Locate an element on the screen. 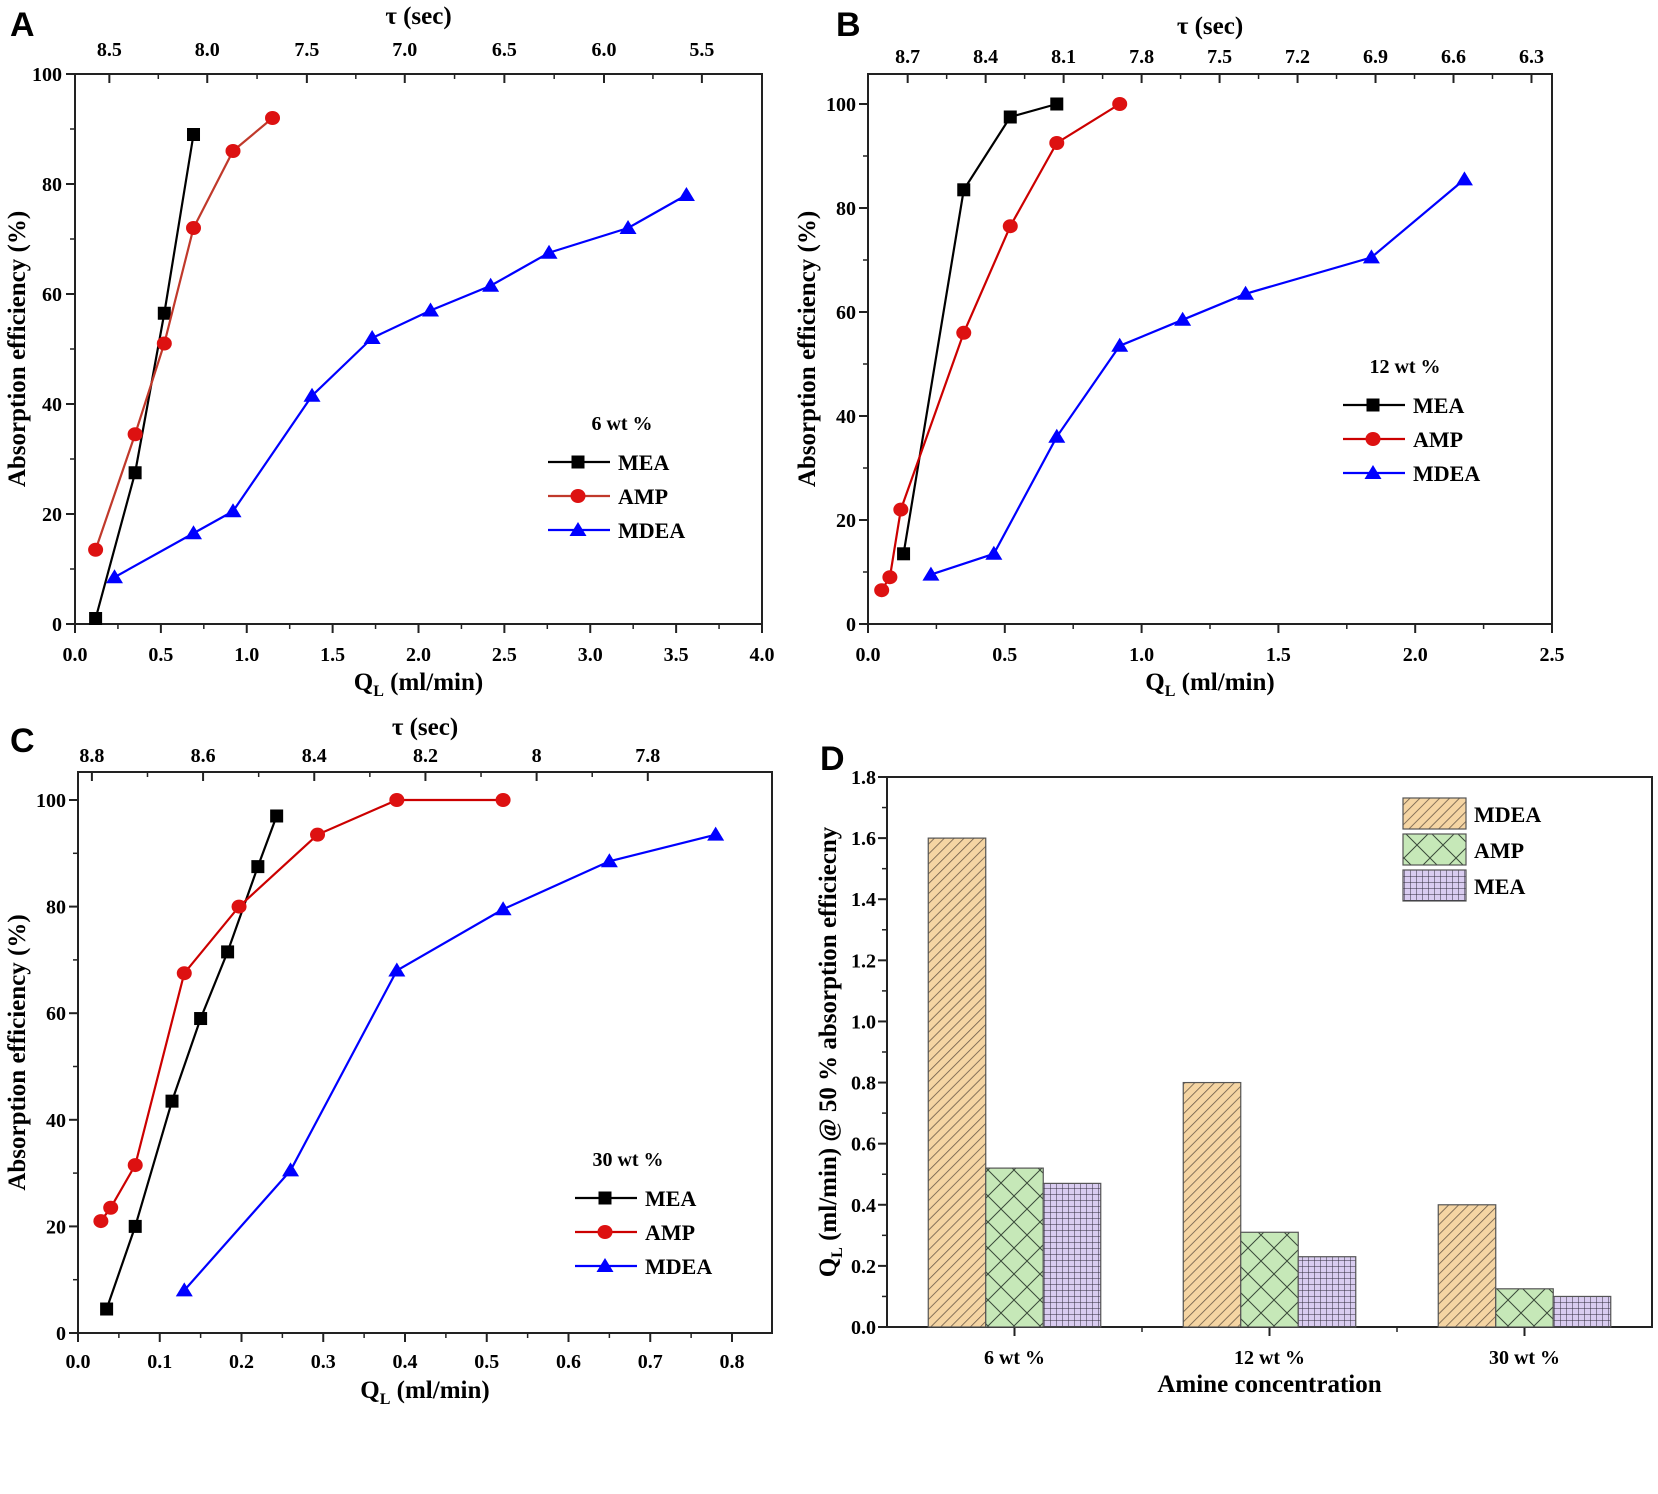 The image size is (1658, 1494). x-tick-label: 4.0 is located at coordinates (762, 655).